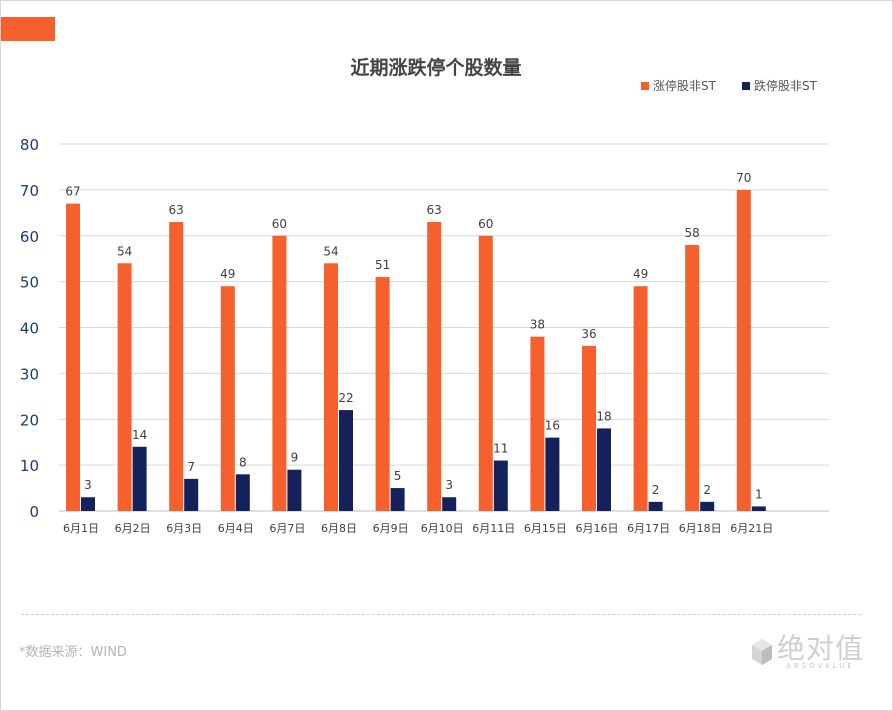  Describe the element at coordinates (81, 528) in the screenshot. I see `x-tick-label: 6月1日` at that location.